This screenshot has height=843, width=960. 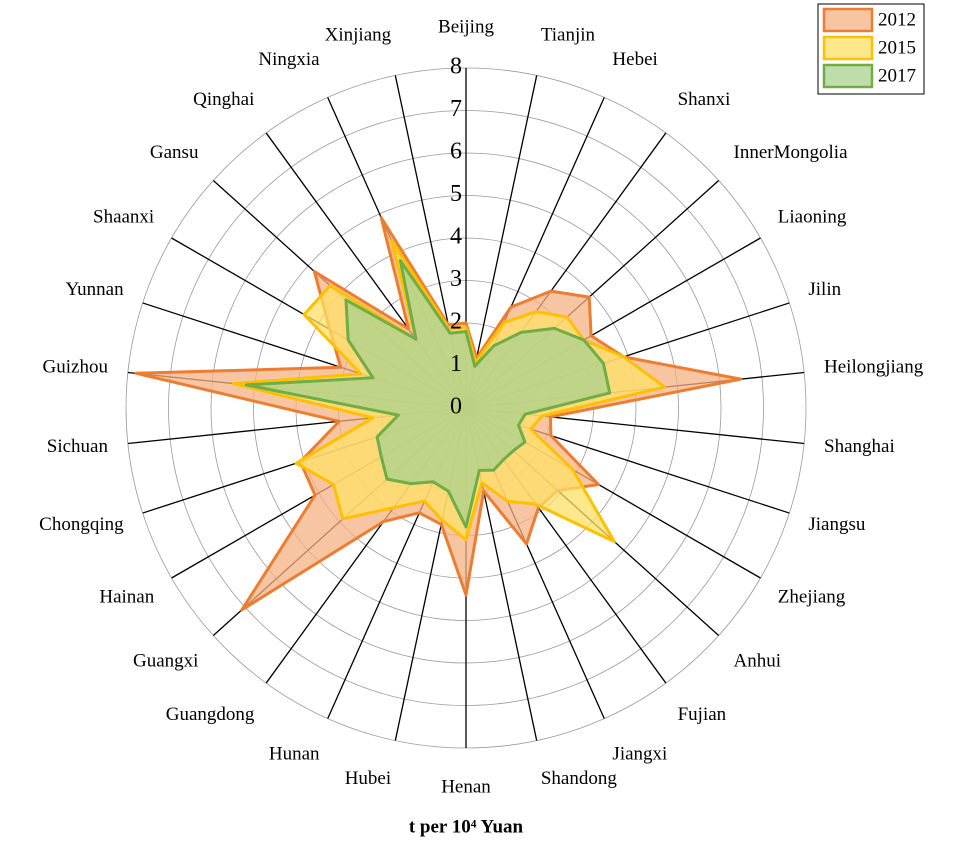 I want to click on category-label: Hebei, so click(x=634, y=59).